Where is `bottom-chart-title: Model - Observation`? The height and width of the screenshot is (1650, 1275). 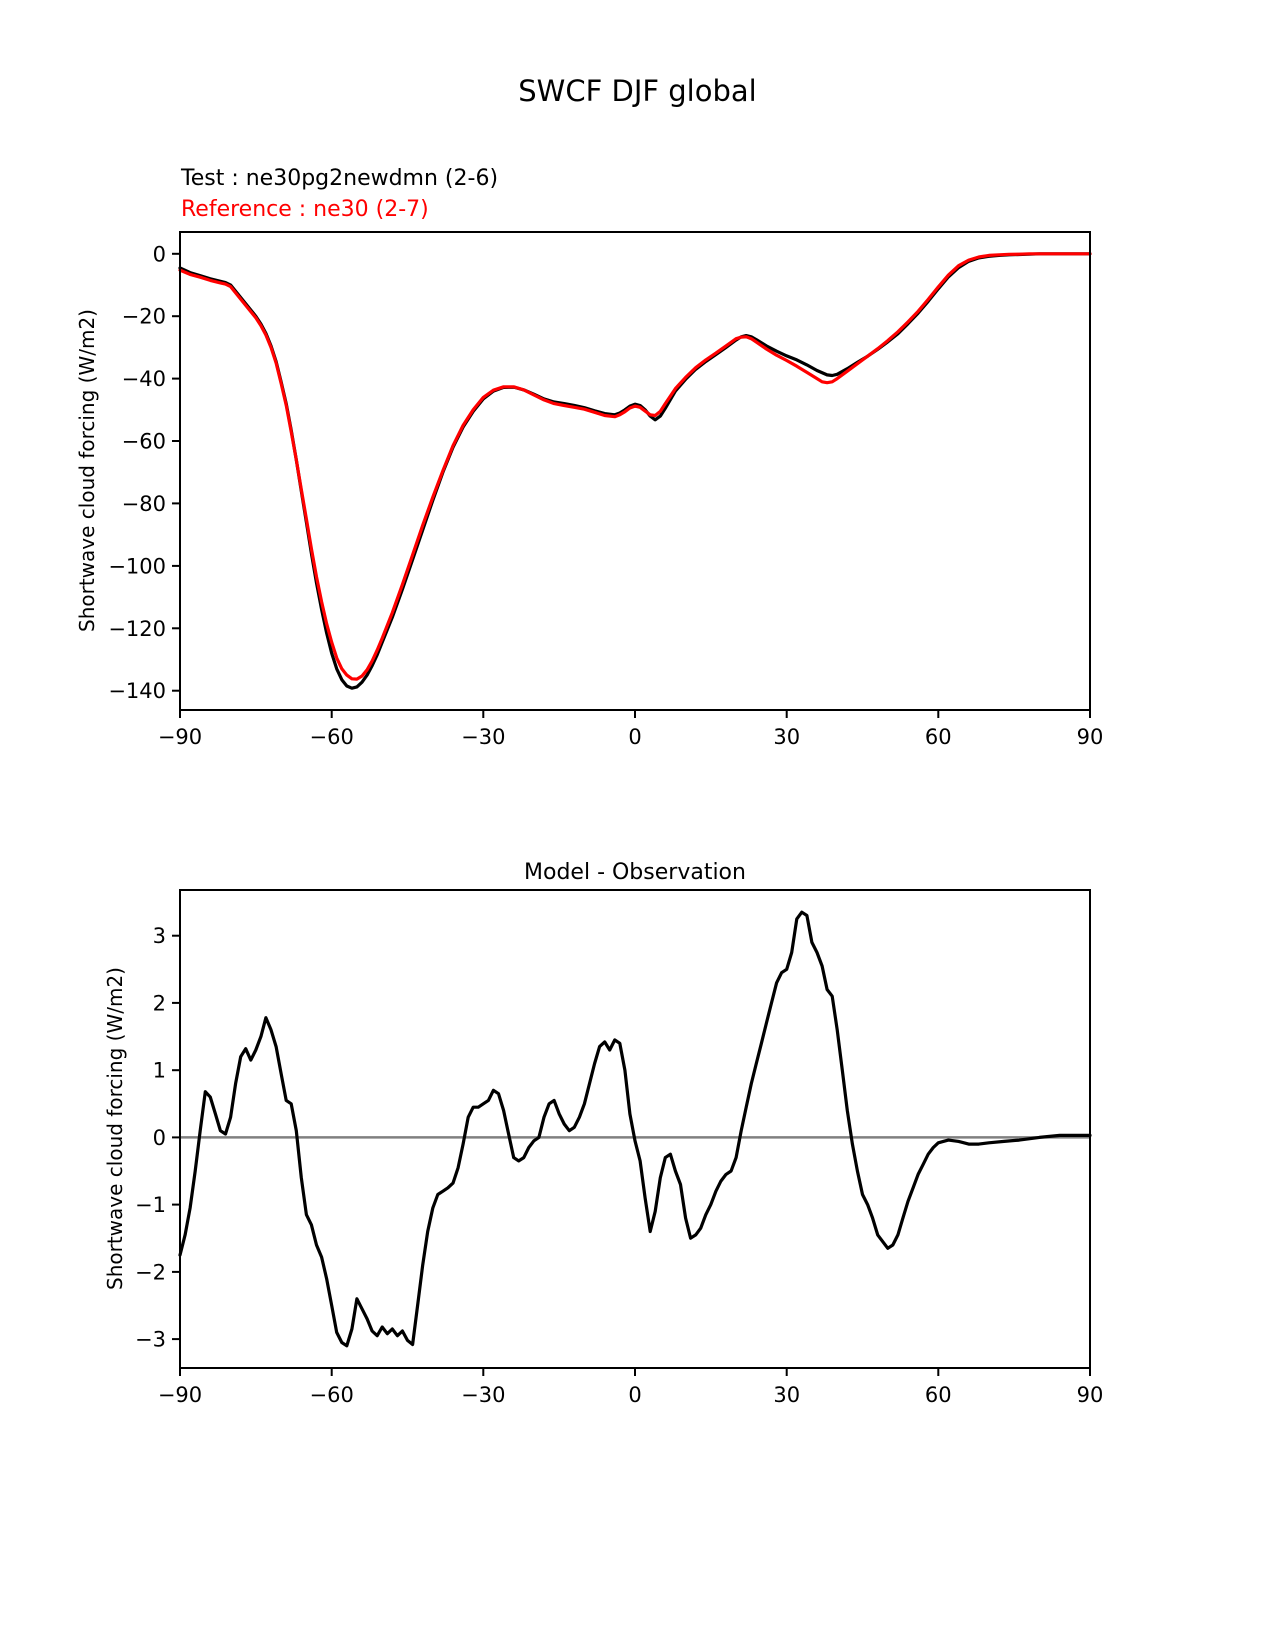
bottom-chart-title: Model - Observation is located at coordinates (635, 872).